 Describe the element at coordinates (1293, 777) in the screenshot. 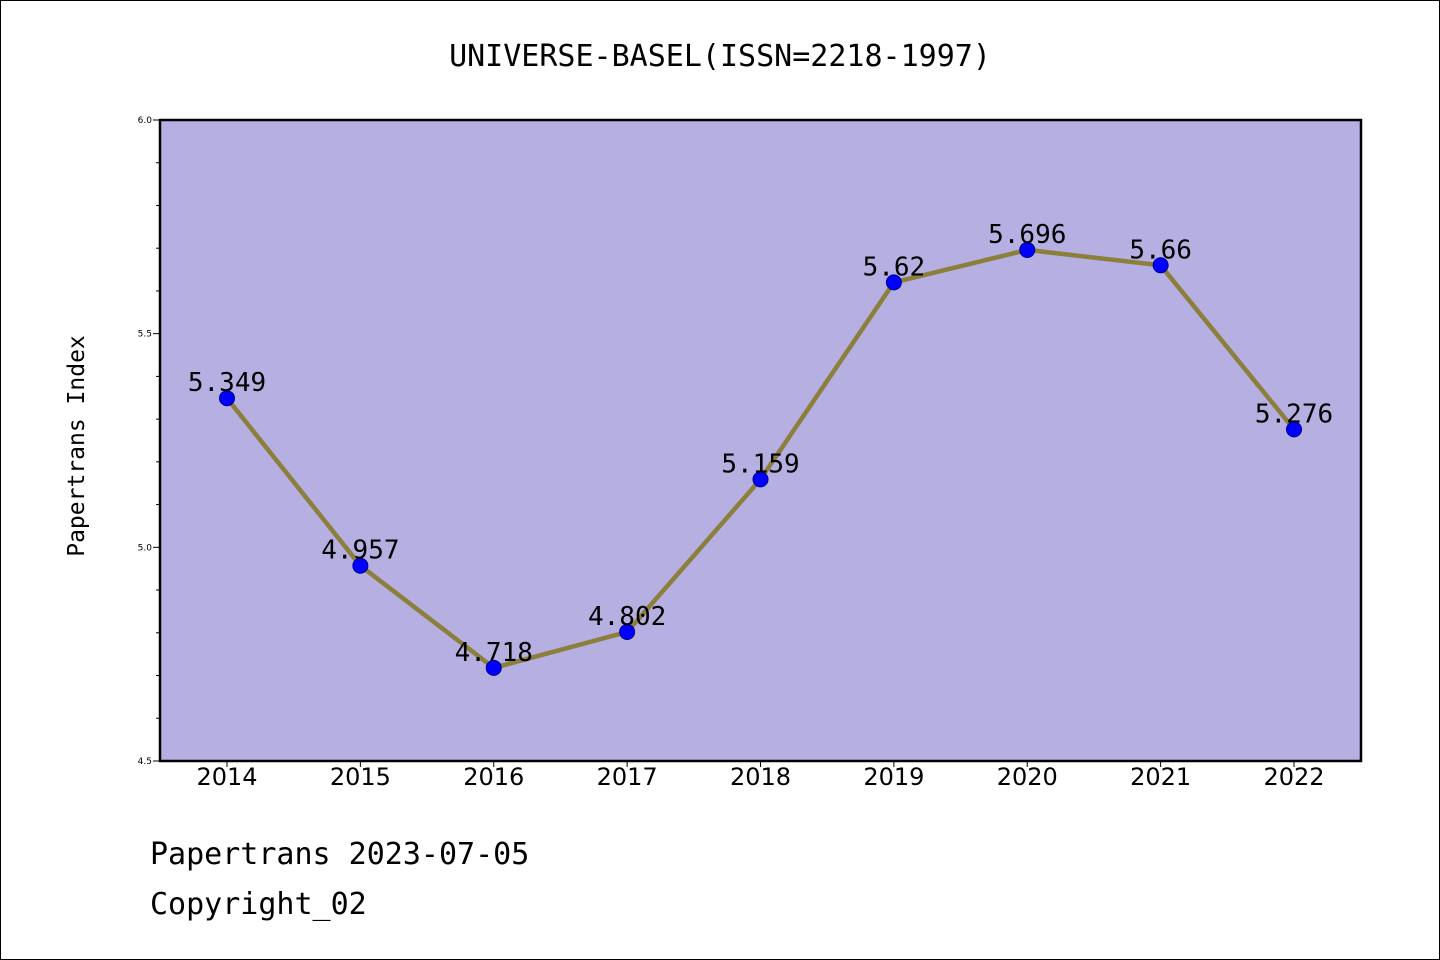

I see `x-tick-label: 2022` at that location.